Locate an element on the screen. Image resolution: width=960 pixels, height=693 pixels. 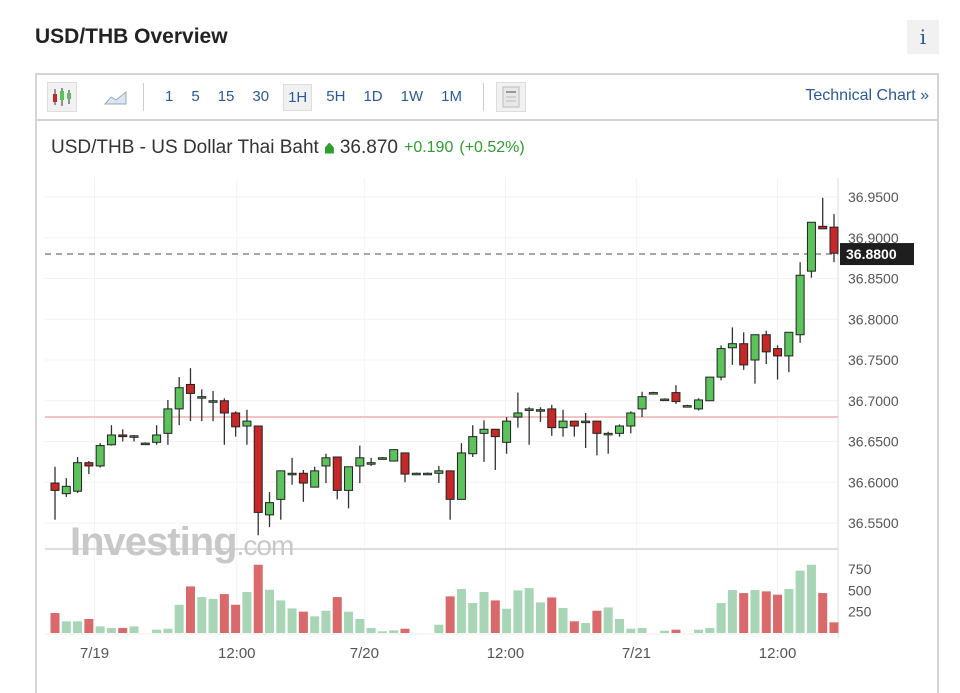
timeframe-5: 5 is located at coordinates (195, 96).